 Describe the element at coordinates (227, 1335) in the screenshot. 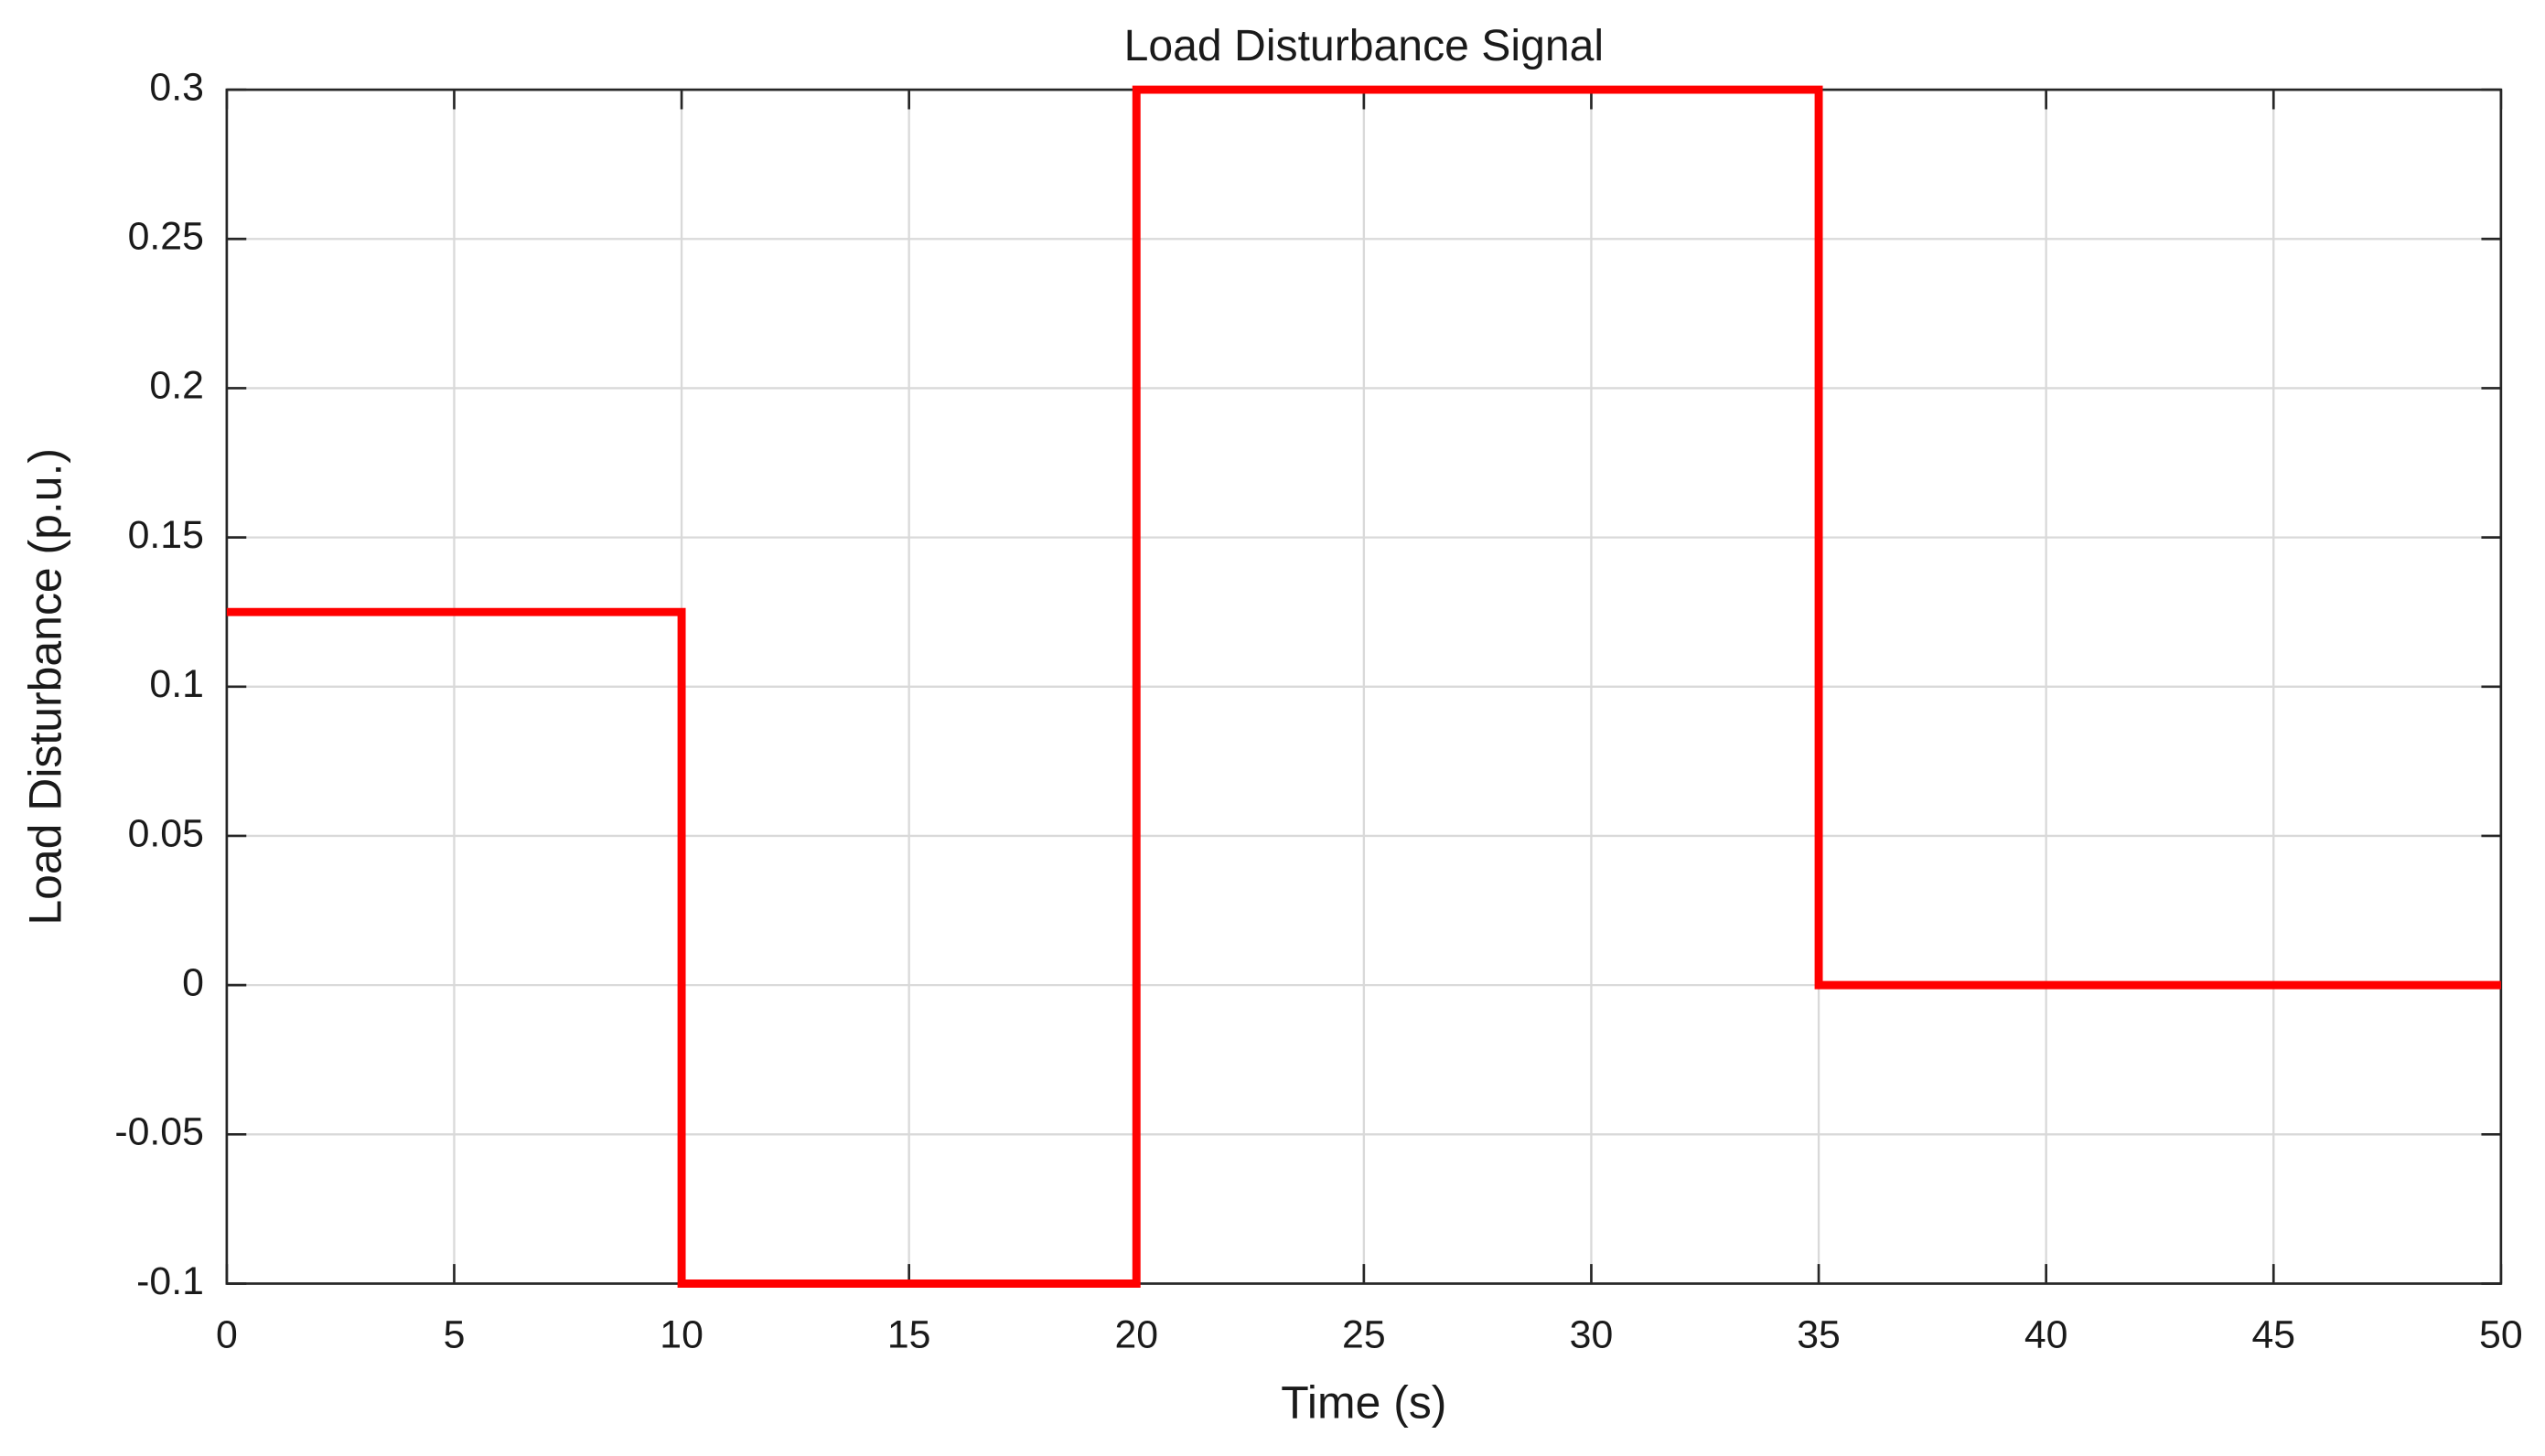

I see `x-tick-label: 0` at that location.